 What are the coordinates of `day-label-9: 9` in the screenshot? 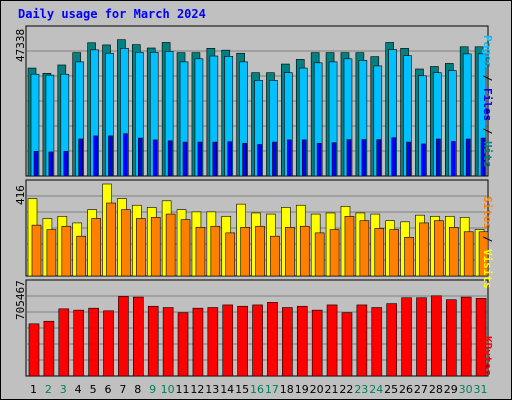 It's located at (152, 389).